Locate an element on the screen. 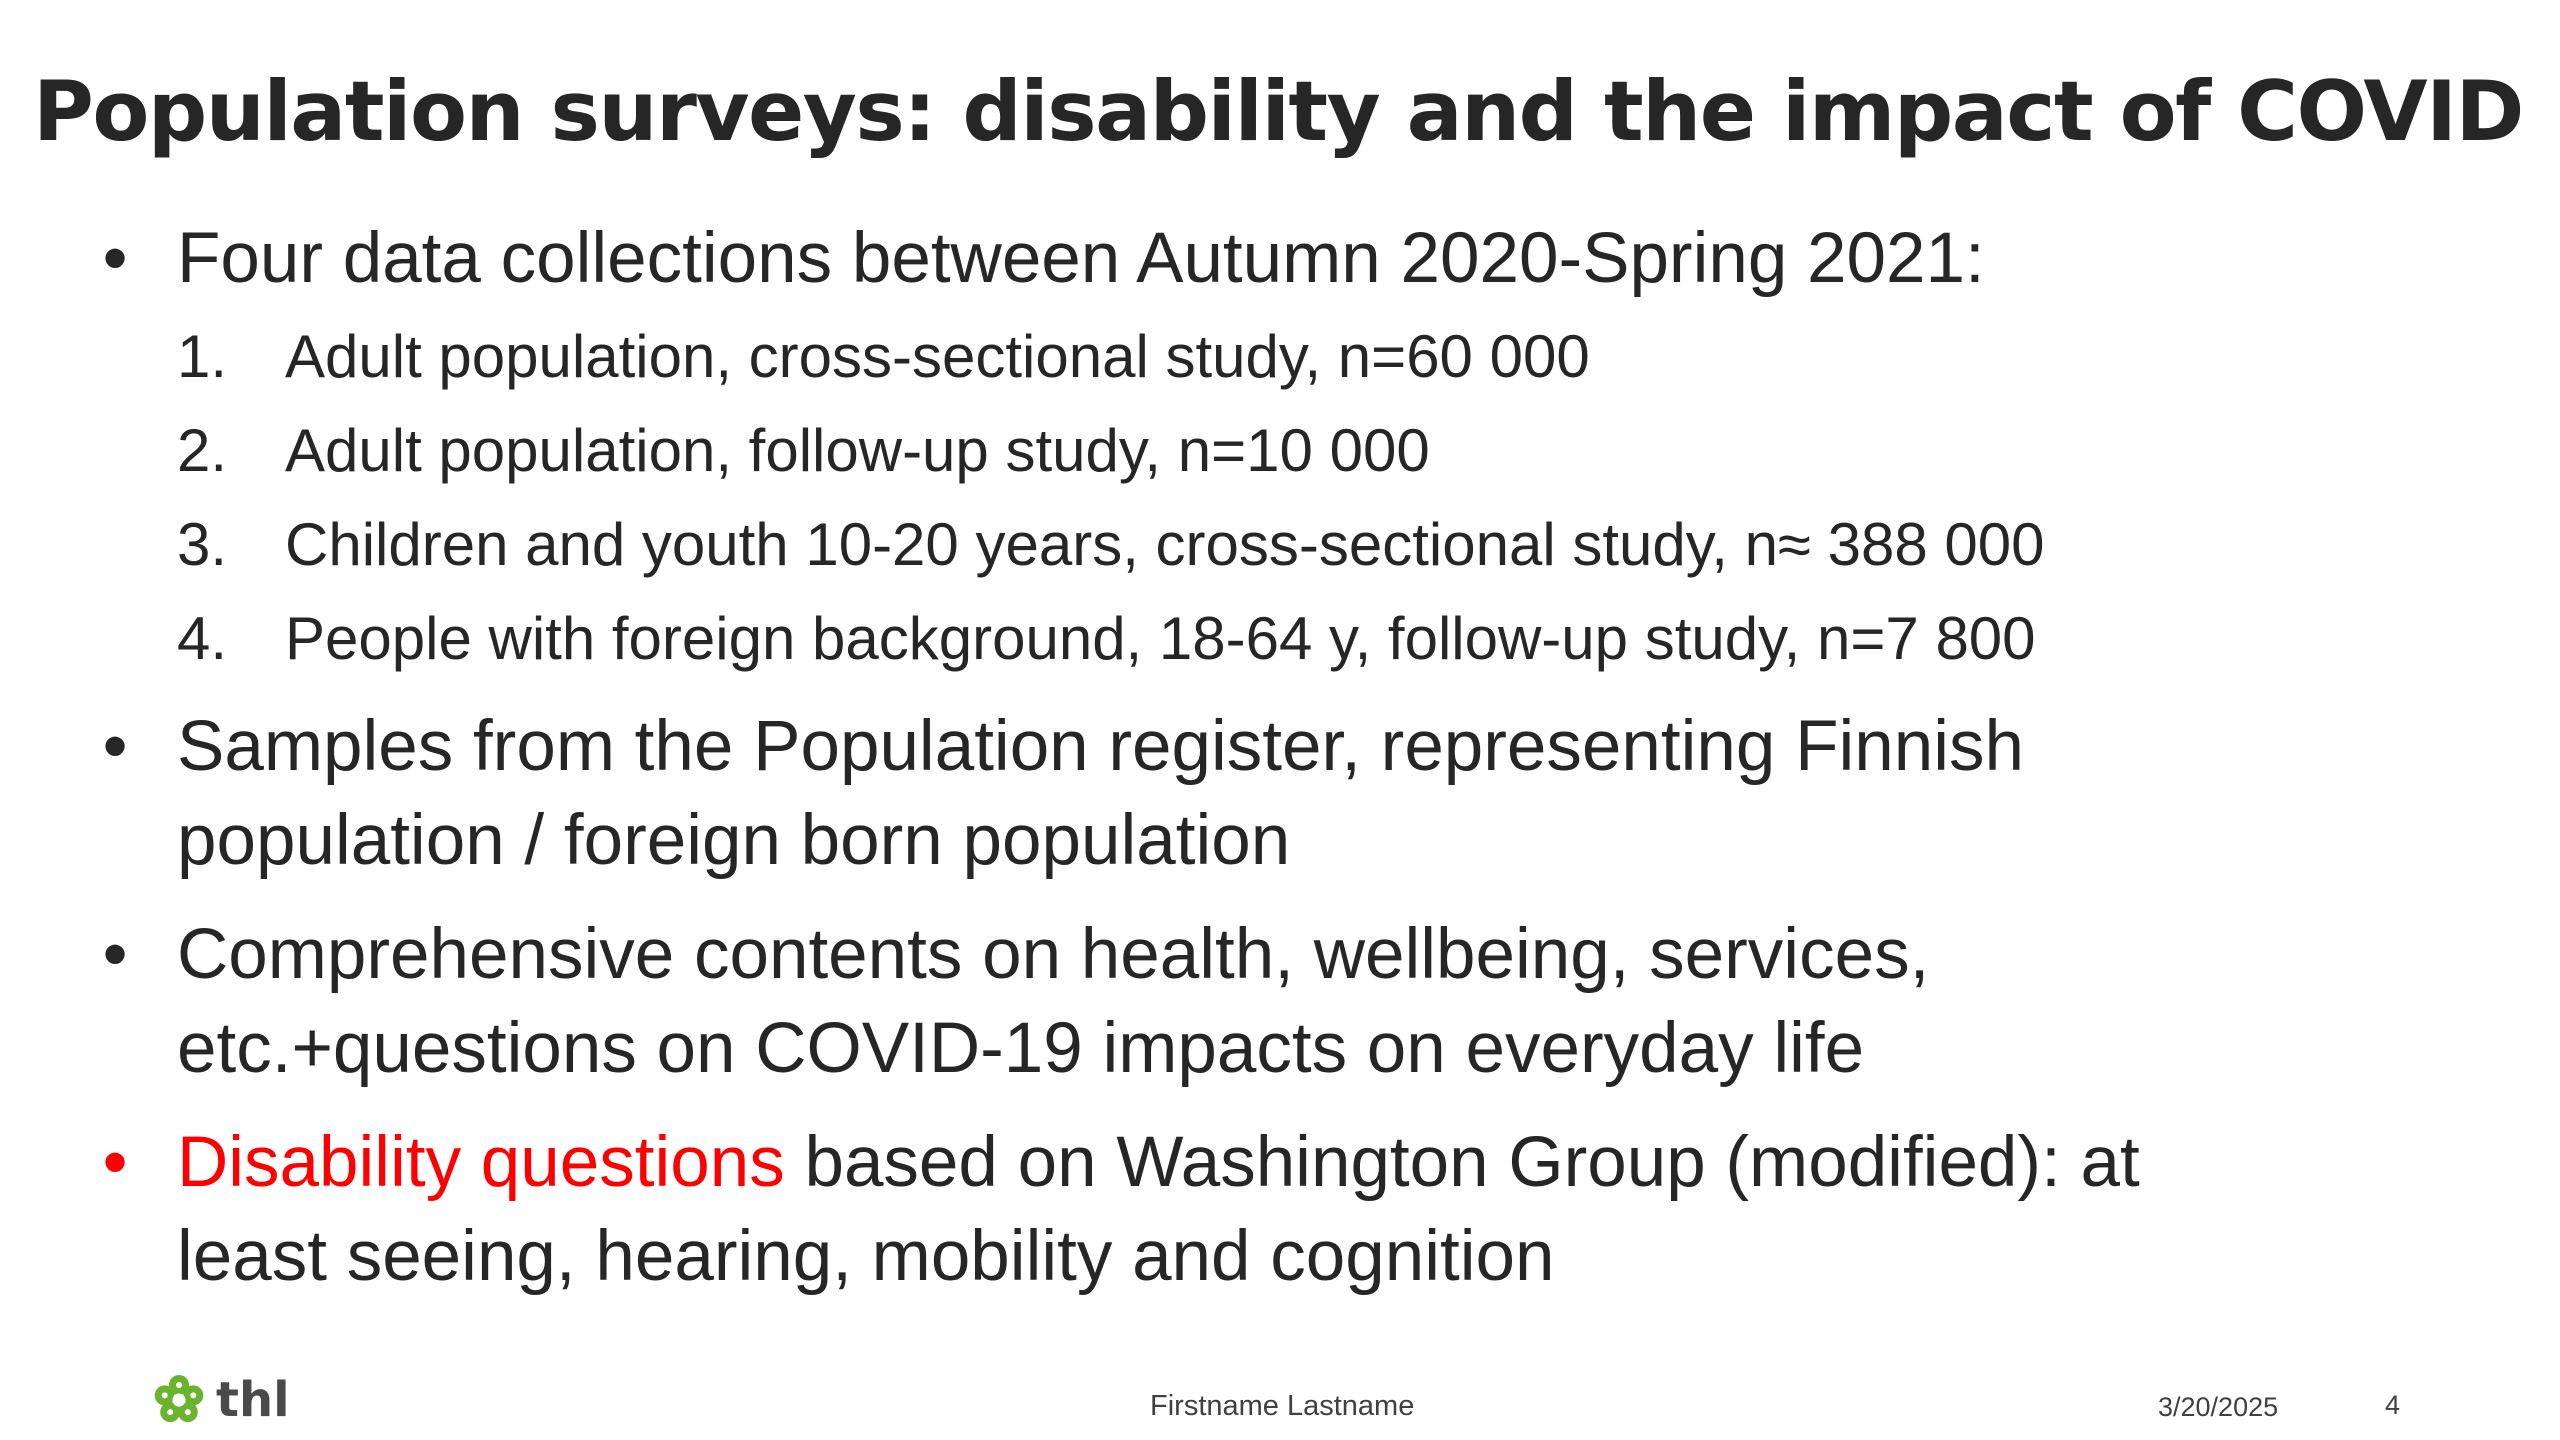  footer-author: Firstname Lastname is located at coordinates (1282, 1406).